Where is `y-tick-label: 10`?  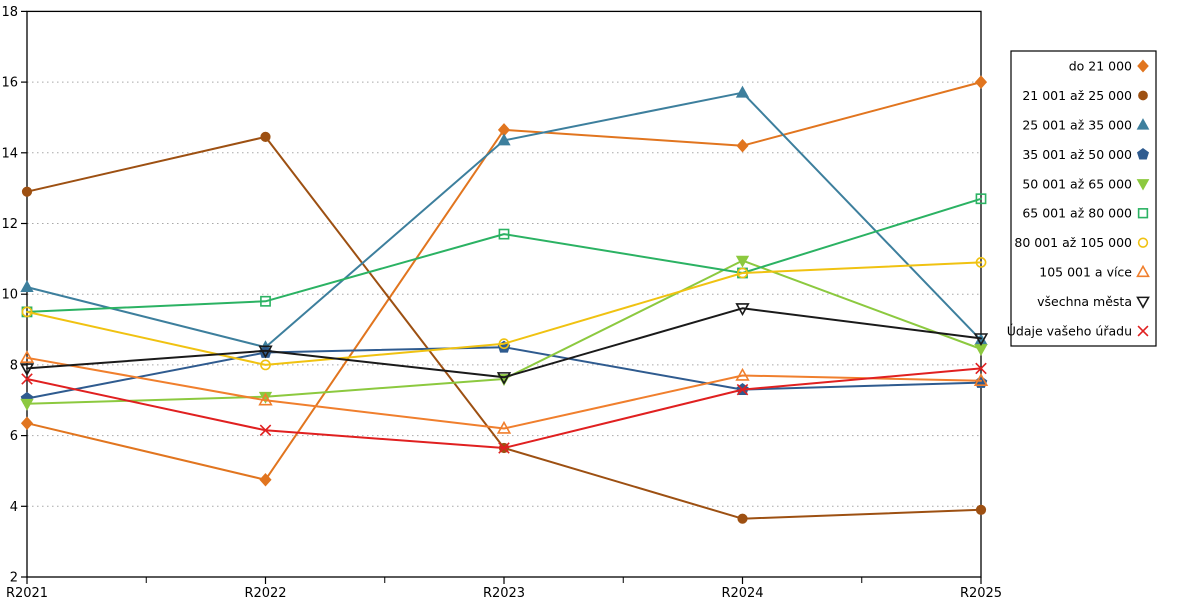
y-tick-label: 10 is located at coordinates (9, 295).